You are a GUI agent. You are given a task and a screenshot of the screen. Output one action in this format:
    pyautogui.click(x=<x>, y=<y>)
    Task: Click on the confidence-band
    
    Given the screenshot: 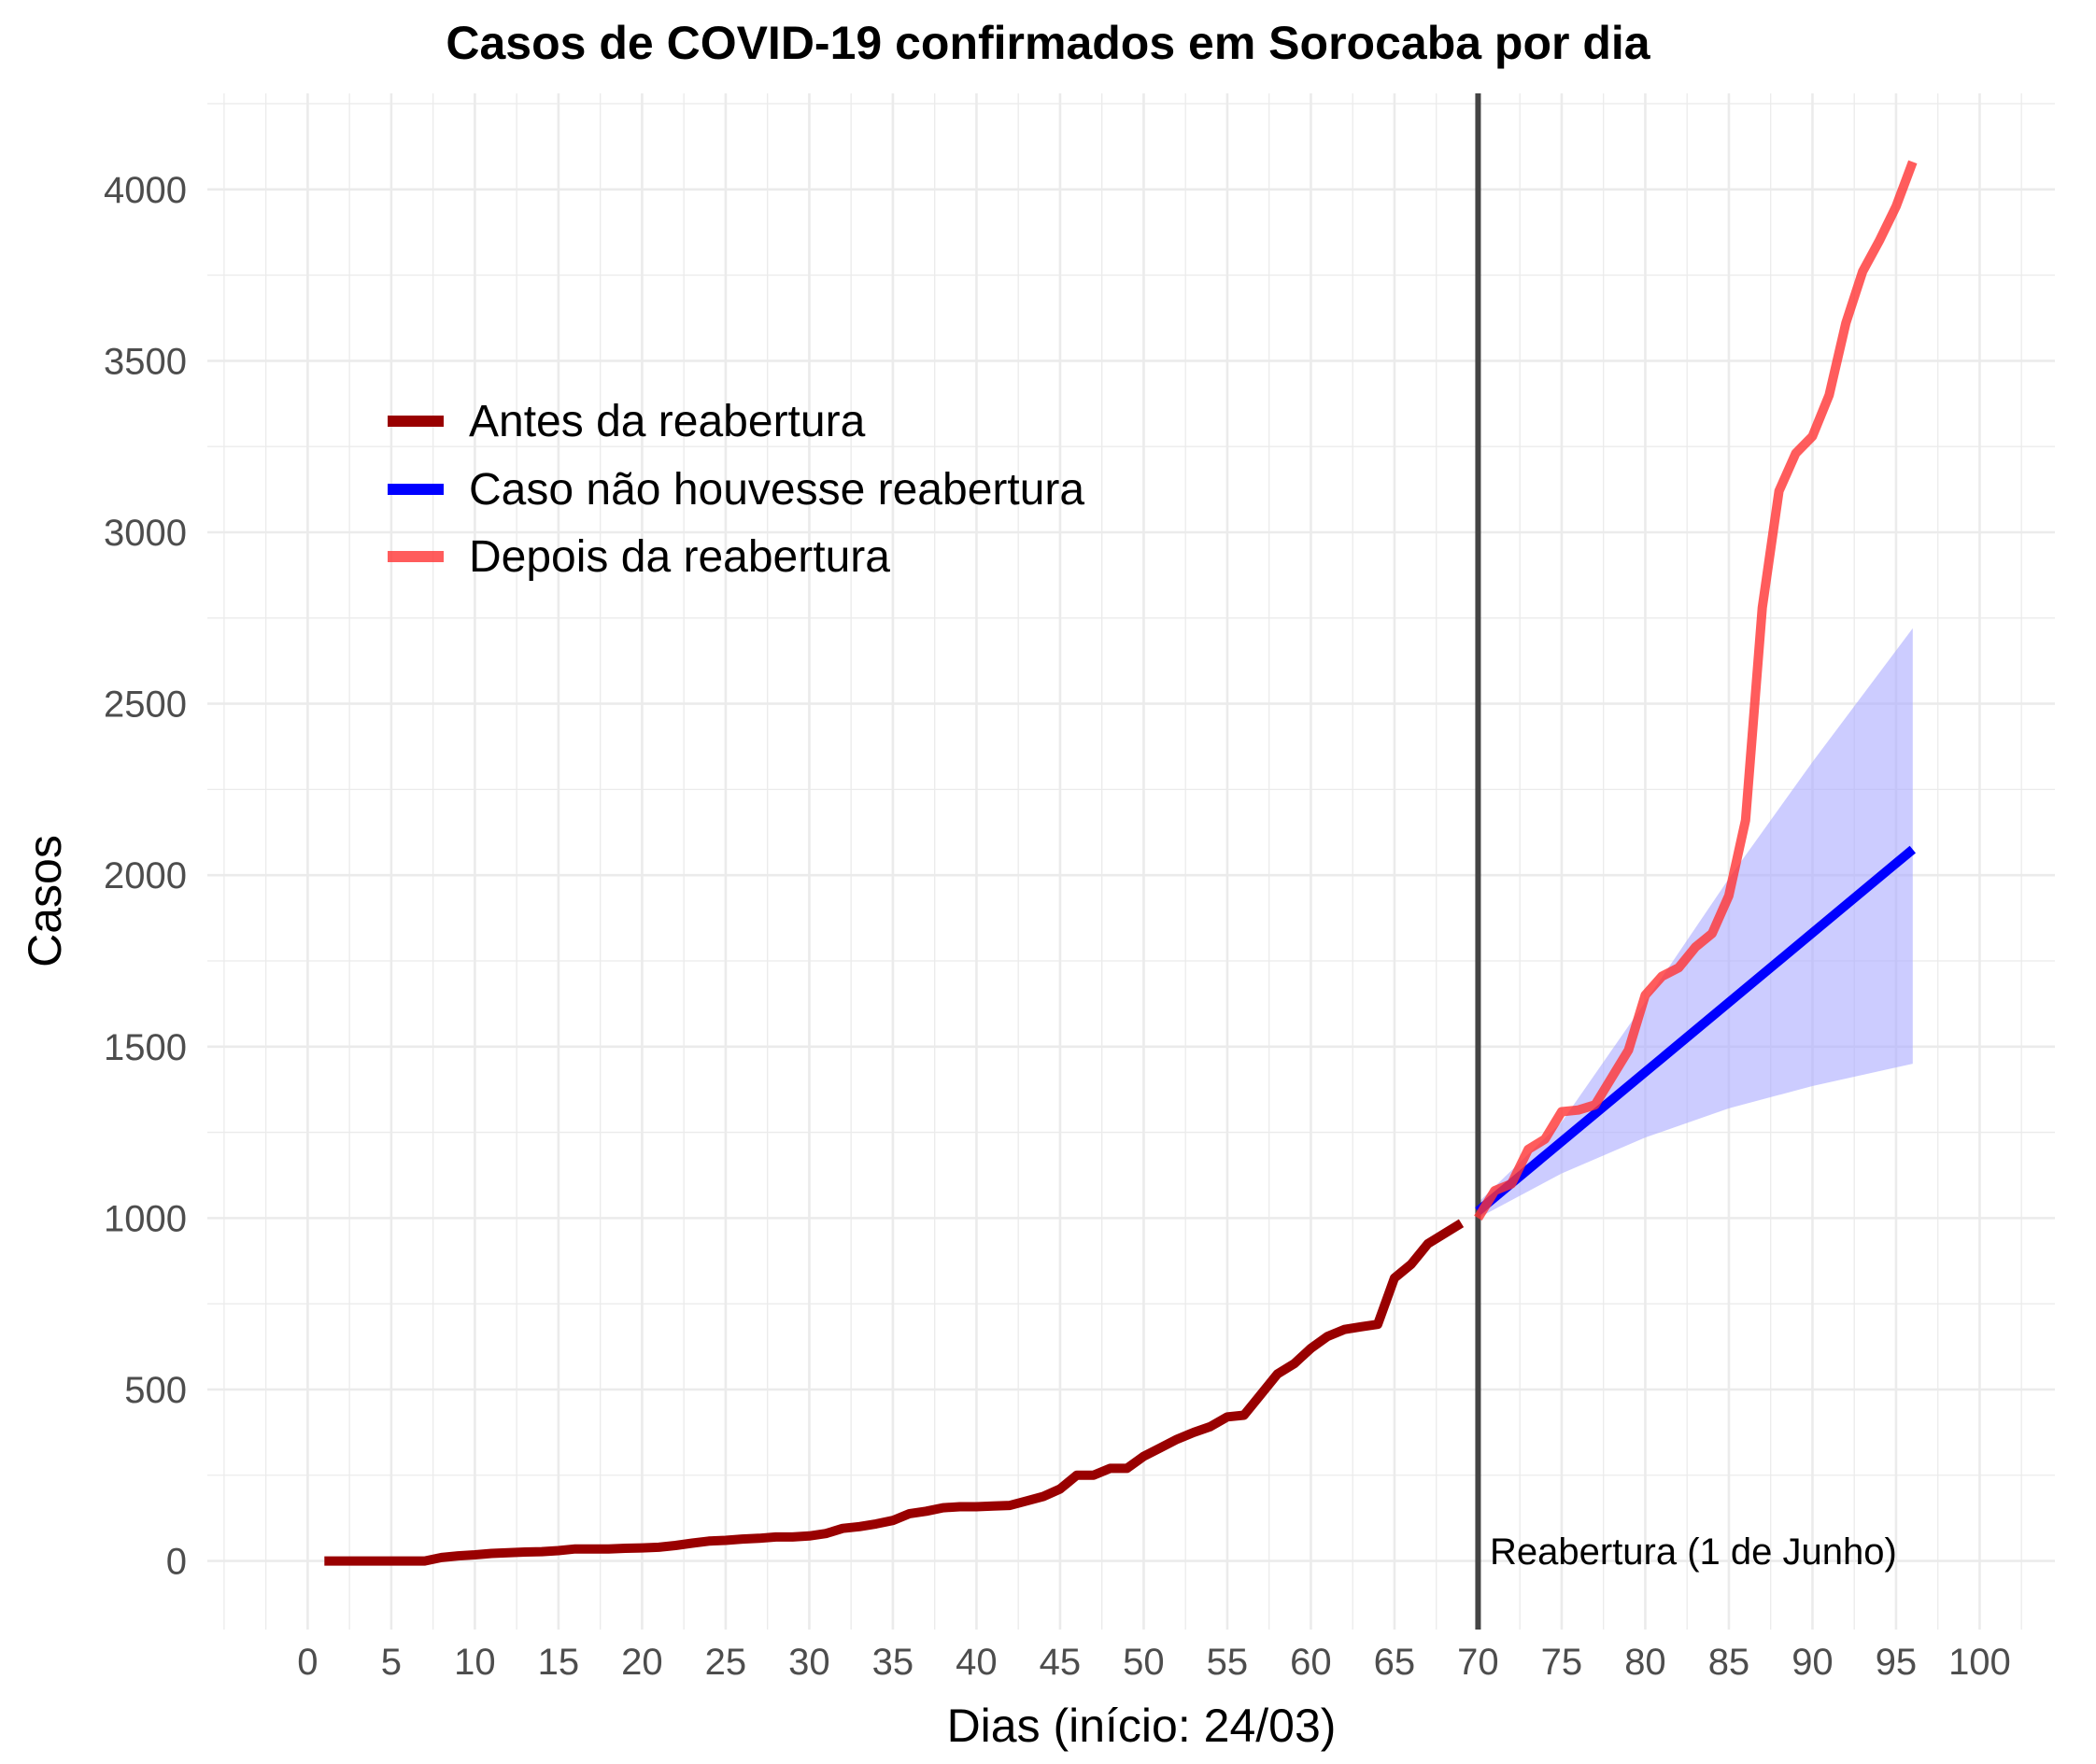 What is the action you would take?
    pyautogui.click(x=1696, y=923)
    